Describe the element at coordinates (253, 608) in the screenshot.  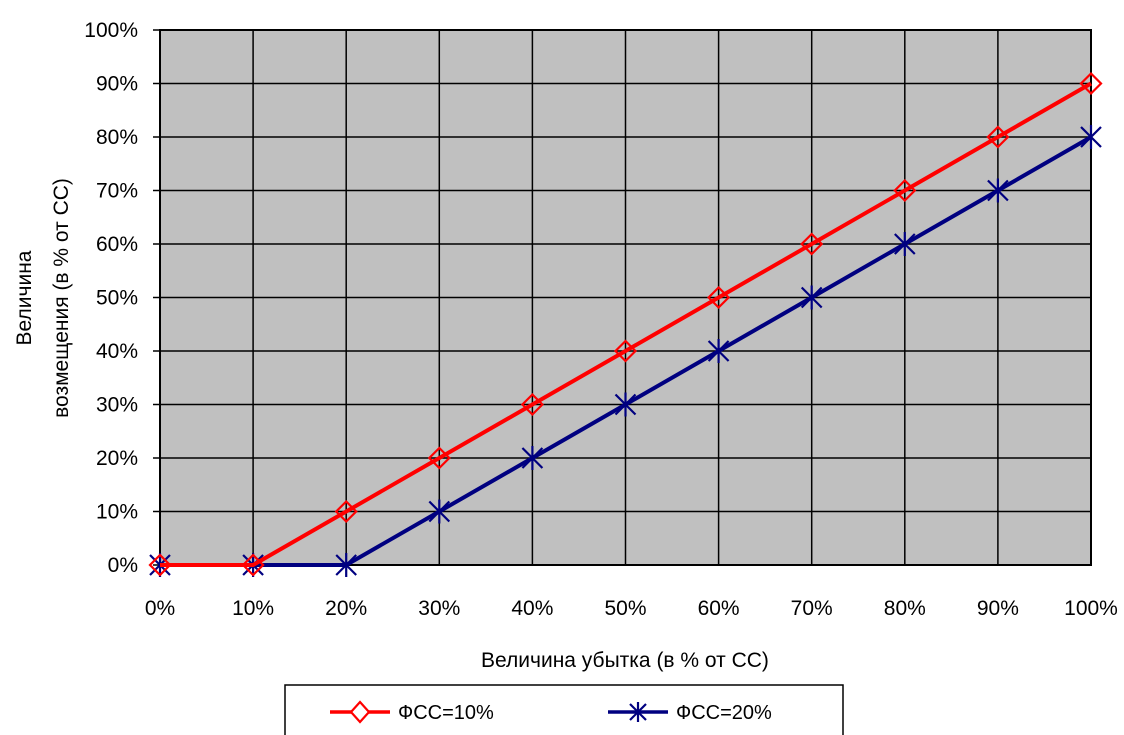
I see `x-tick-label: 10%` at that location.